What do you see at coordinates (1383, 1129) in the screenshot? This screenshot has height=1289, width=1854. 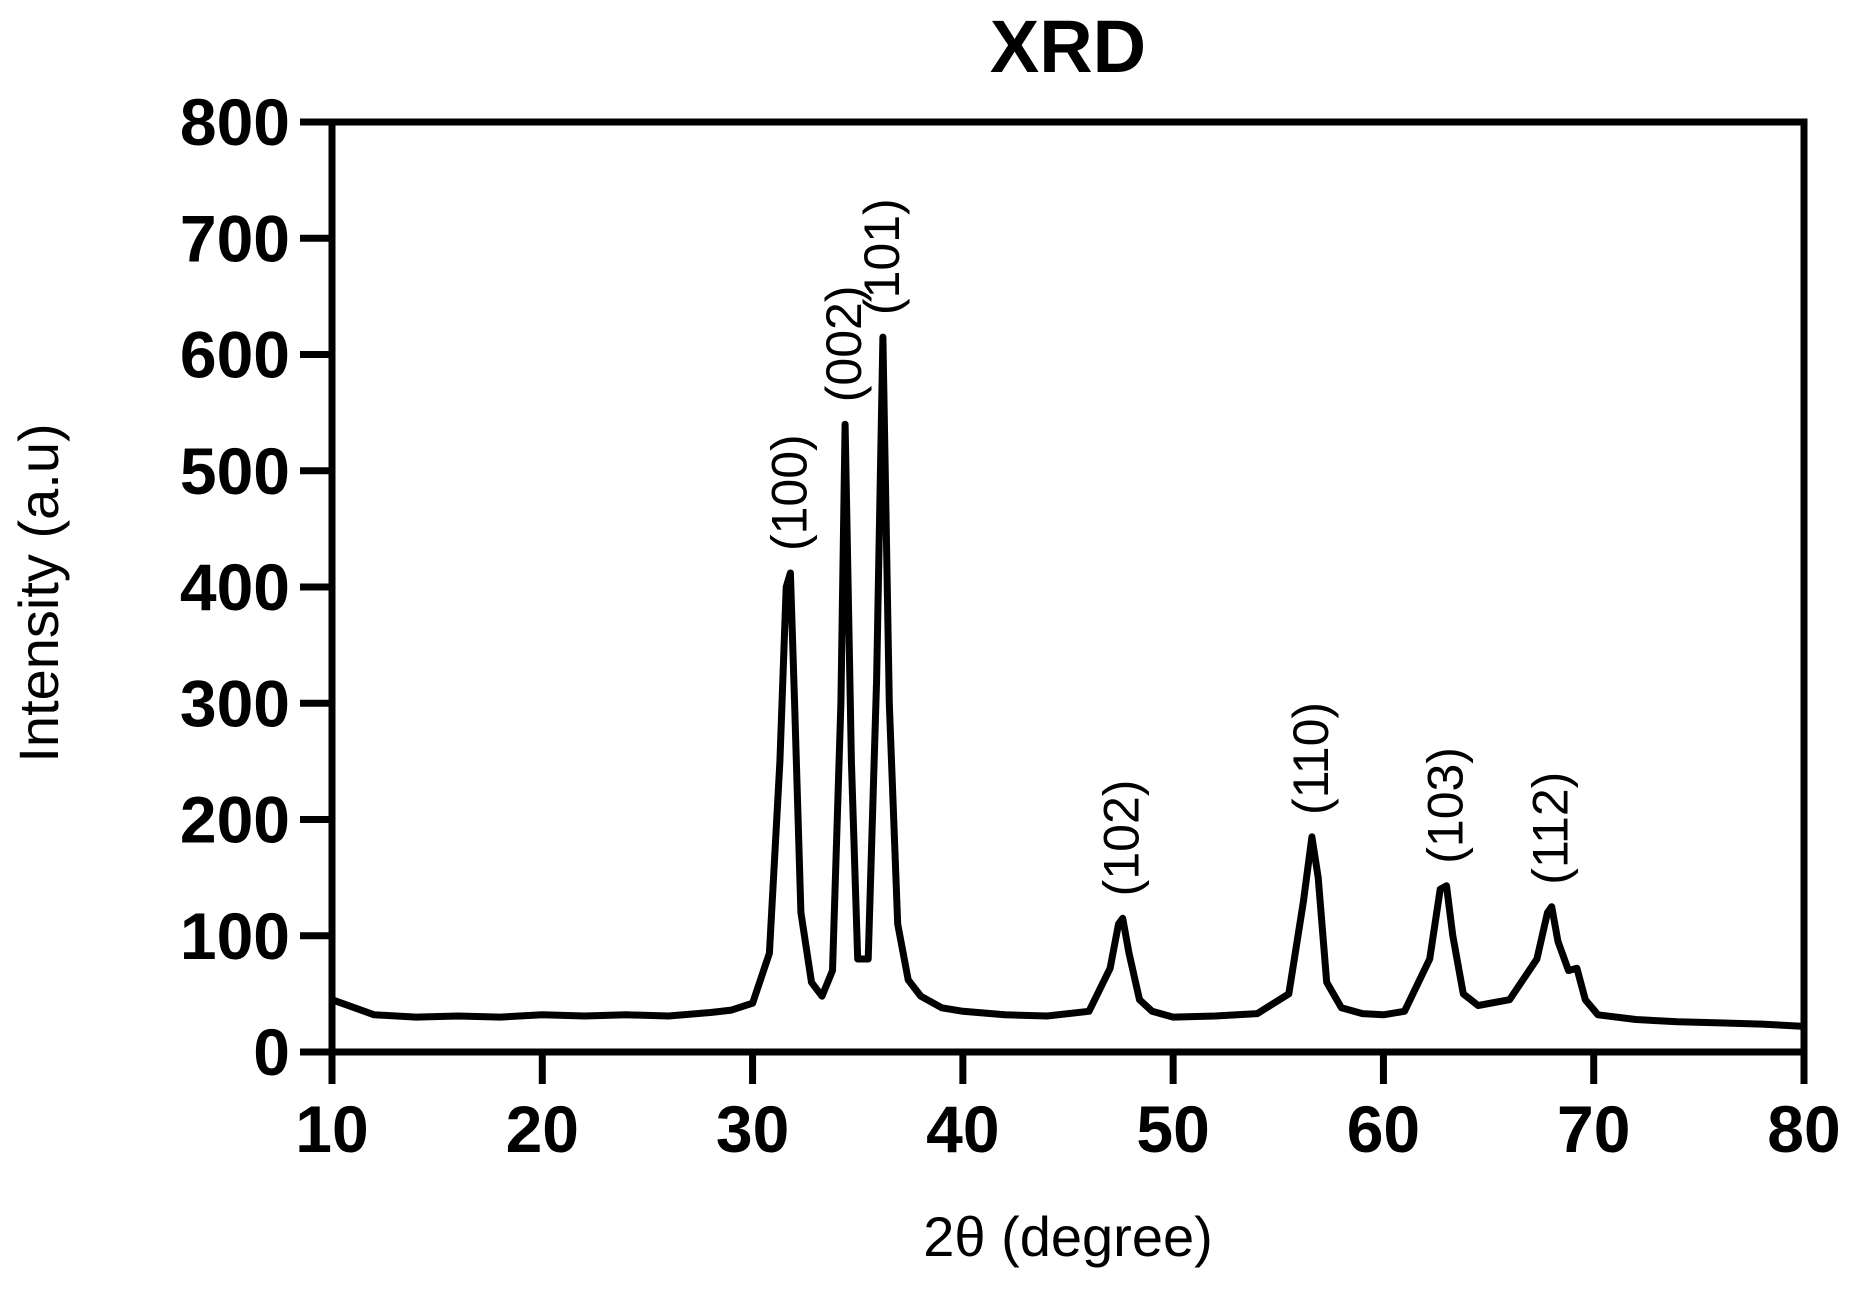 I see `x-tick-label: 60` at bounding box center [1383, 1129].